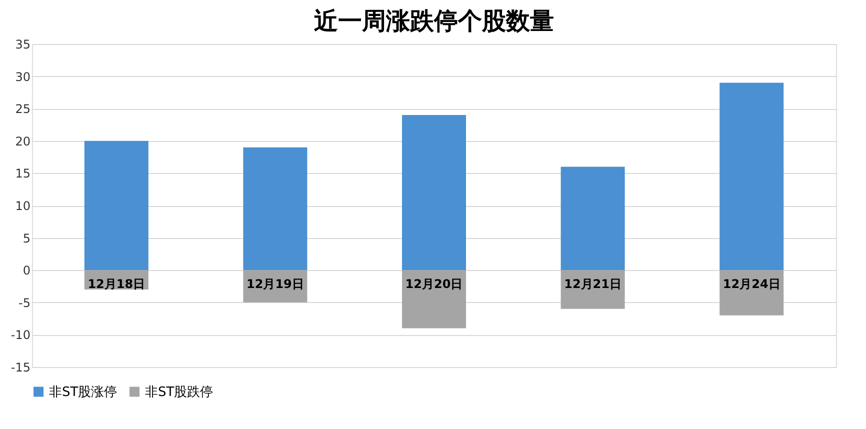  Describe the element at coordinates (22, 141) in the screenshot. I see `y-tick-label: 20` at that location.